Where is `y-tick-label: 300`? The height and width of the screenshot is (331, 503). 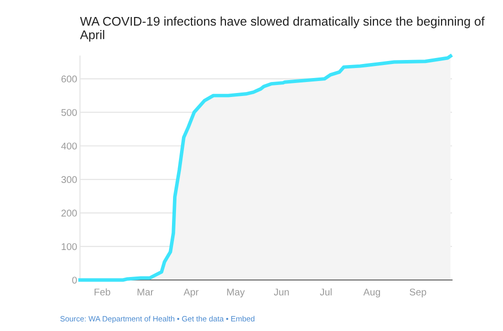
y-tick-label: 300 is located at coordinates (69, 180).